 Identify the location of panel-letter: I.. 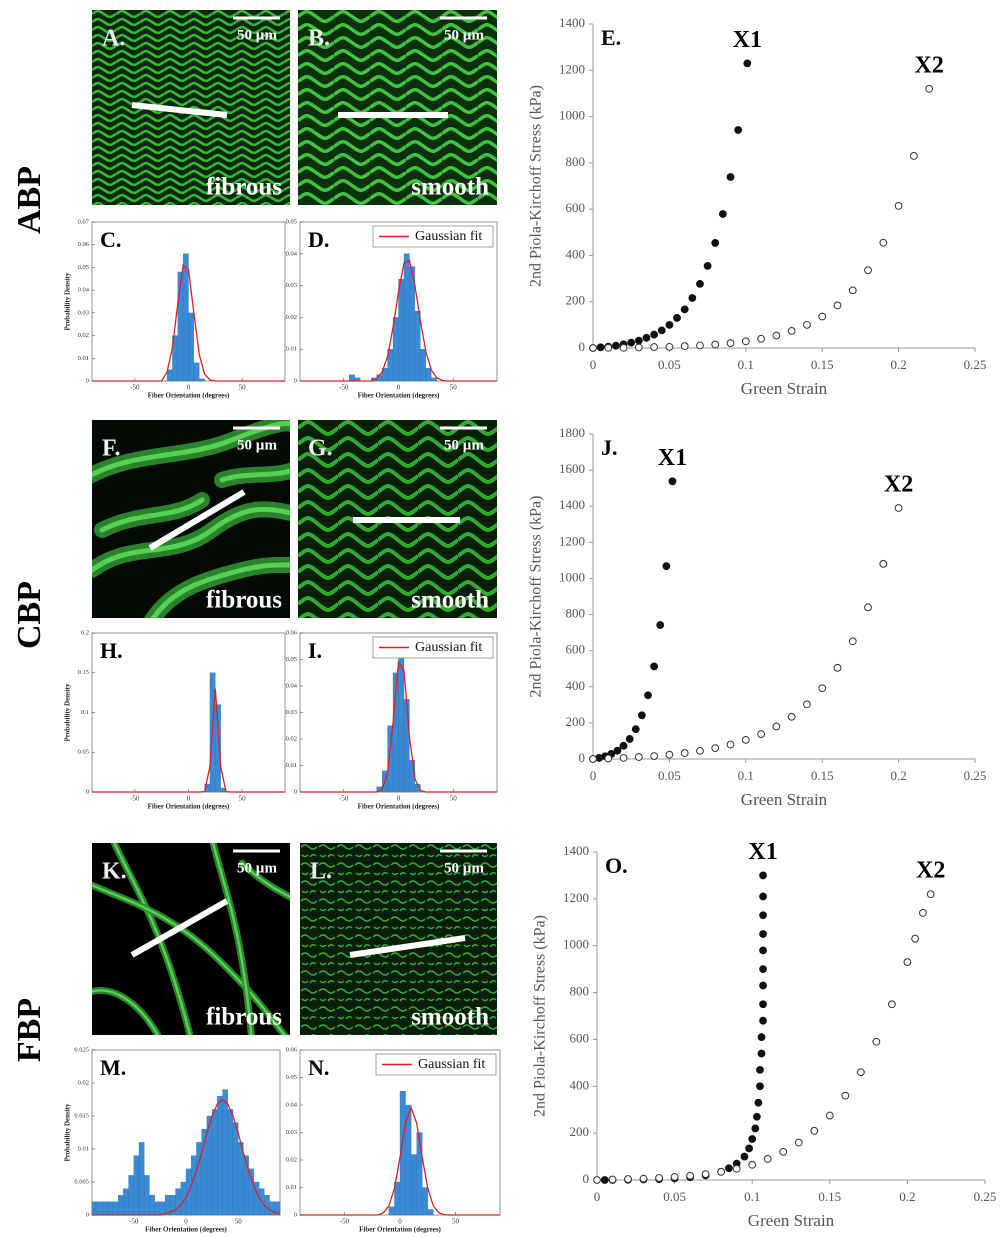
(315, 650).